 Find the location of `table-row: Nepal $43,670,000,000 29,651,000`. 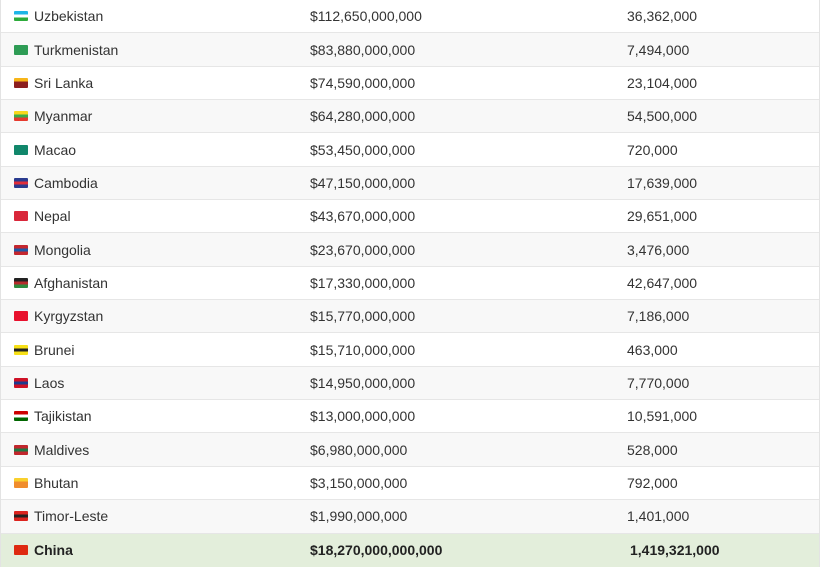

table-row: Nepal $43,670,000,000 29,651,000 is located at coordinates (410, 217).